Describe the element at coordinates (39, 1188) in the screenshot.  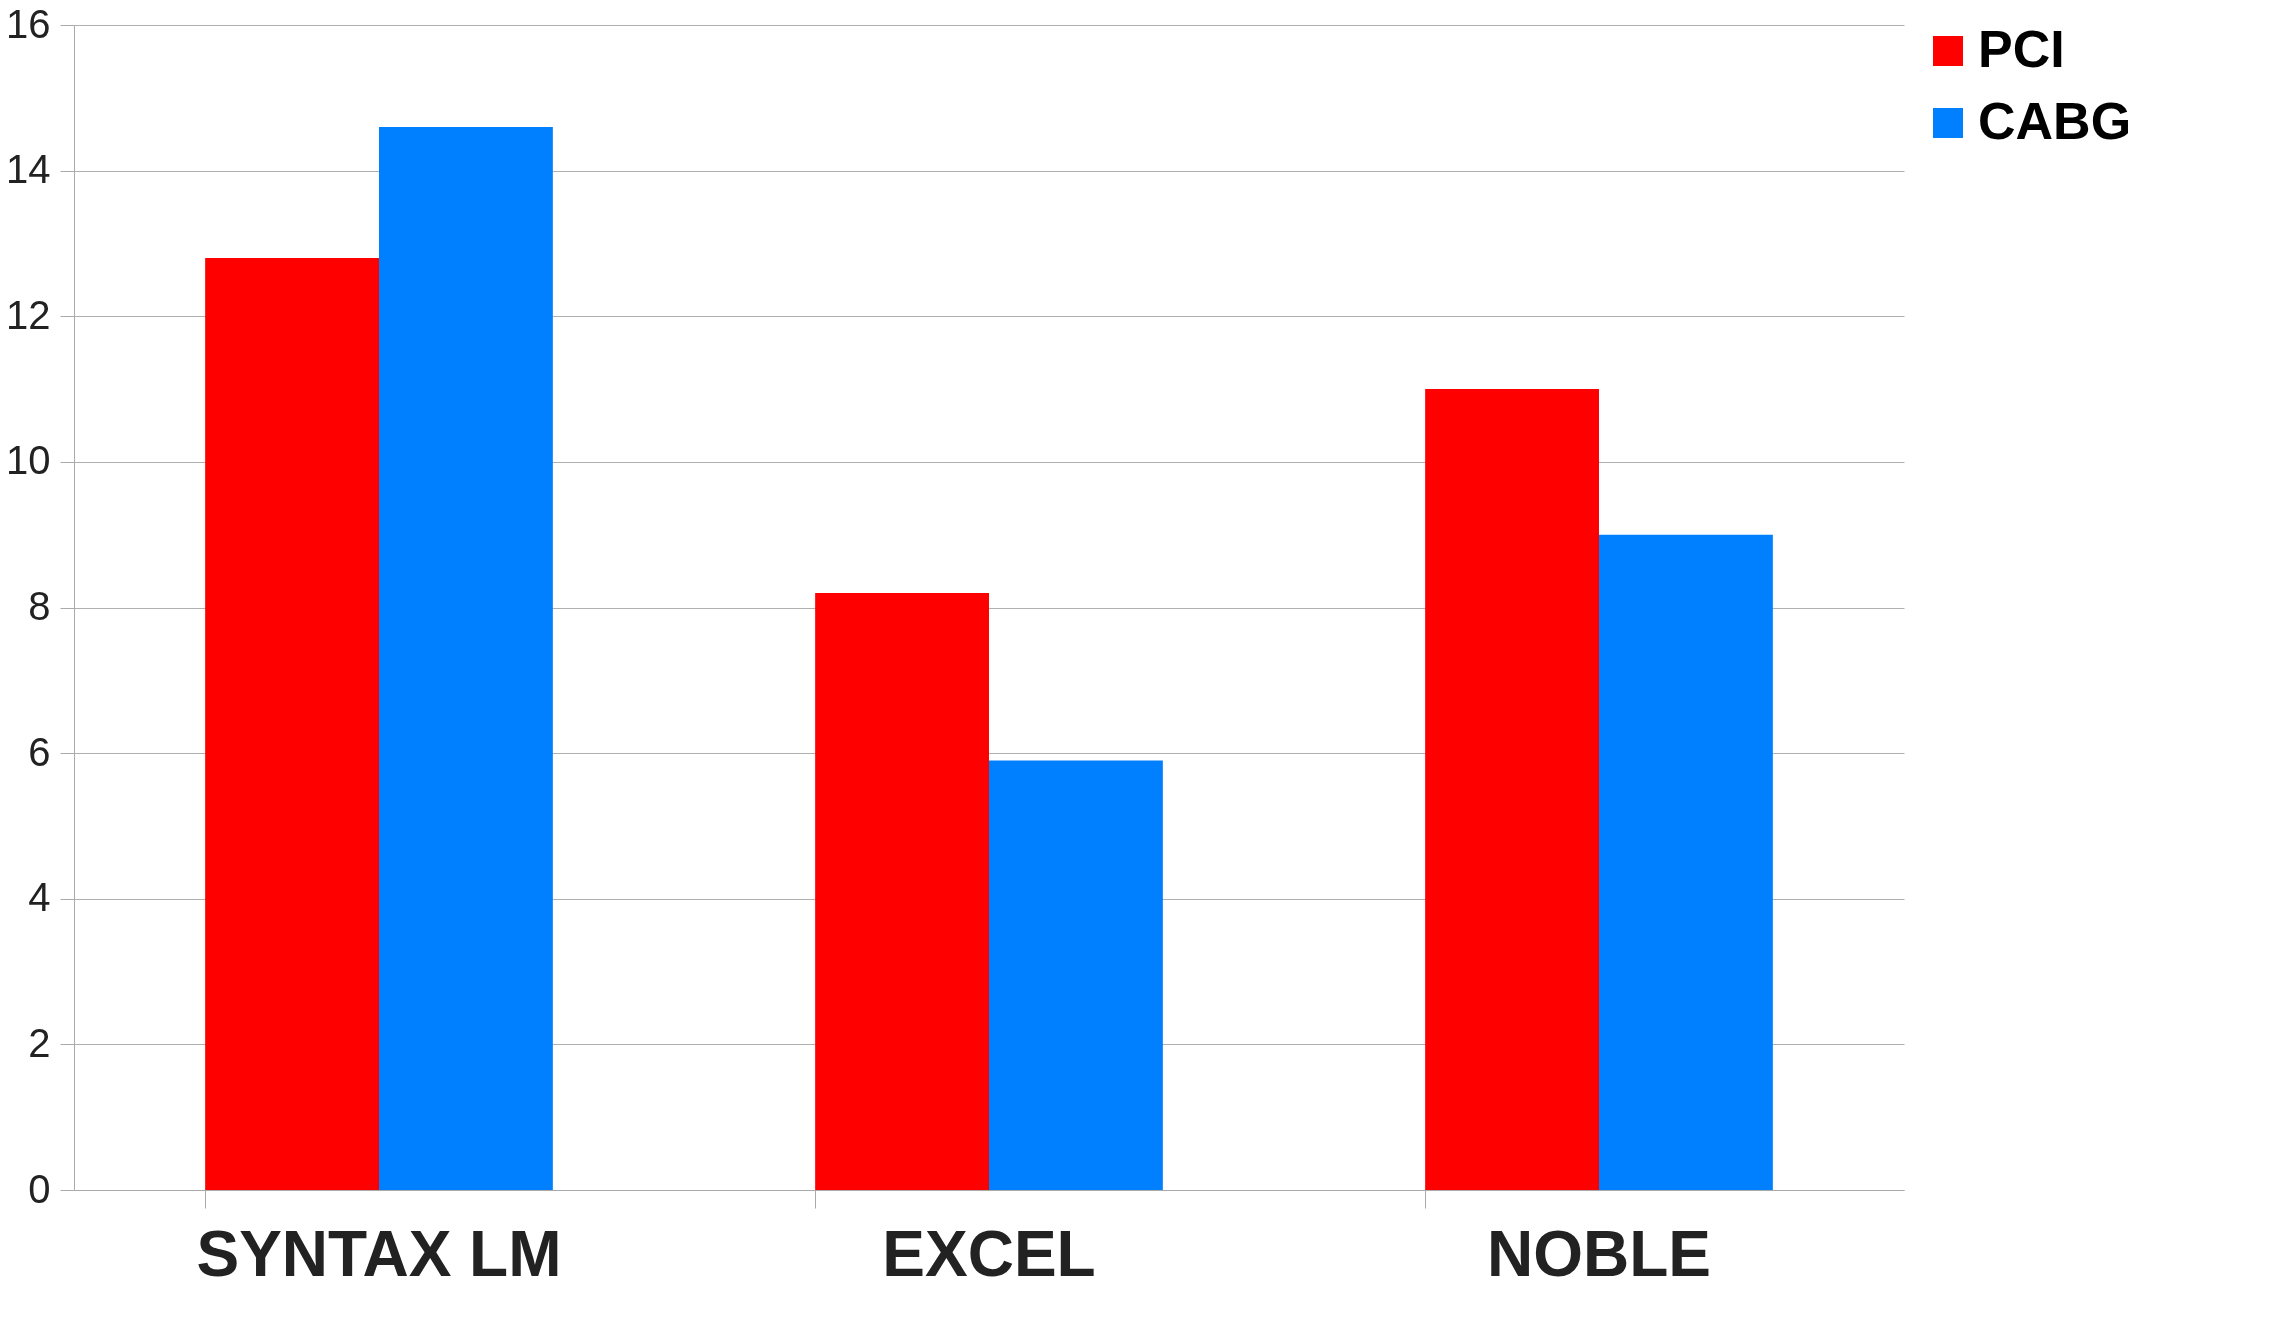
I see `y-tick-label: 0` at that location.